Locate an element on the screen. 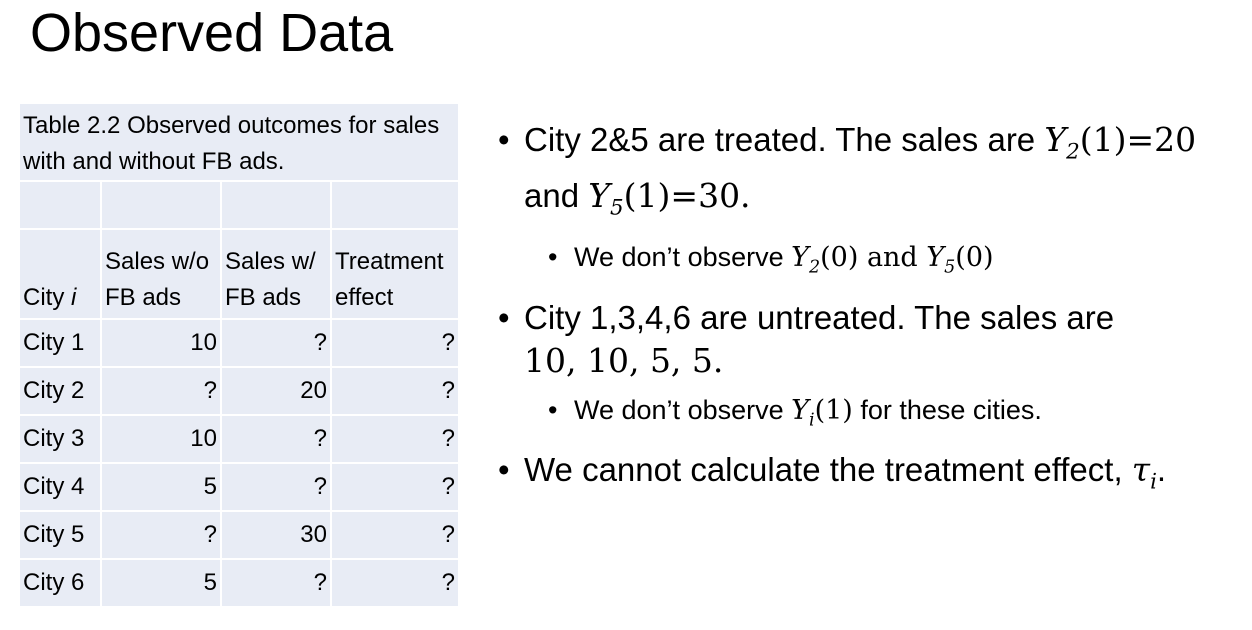  math-tau-i: τi is located at coordinates (1144, 472).